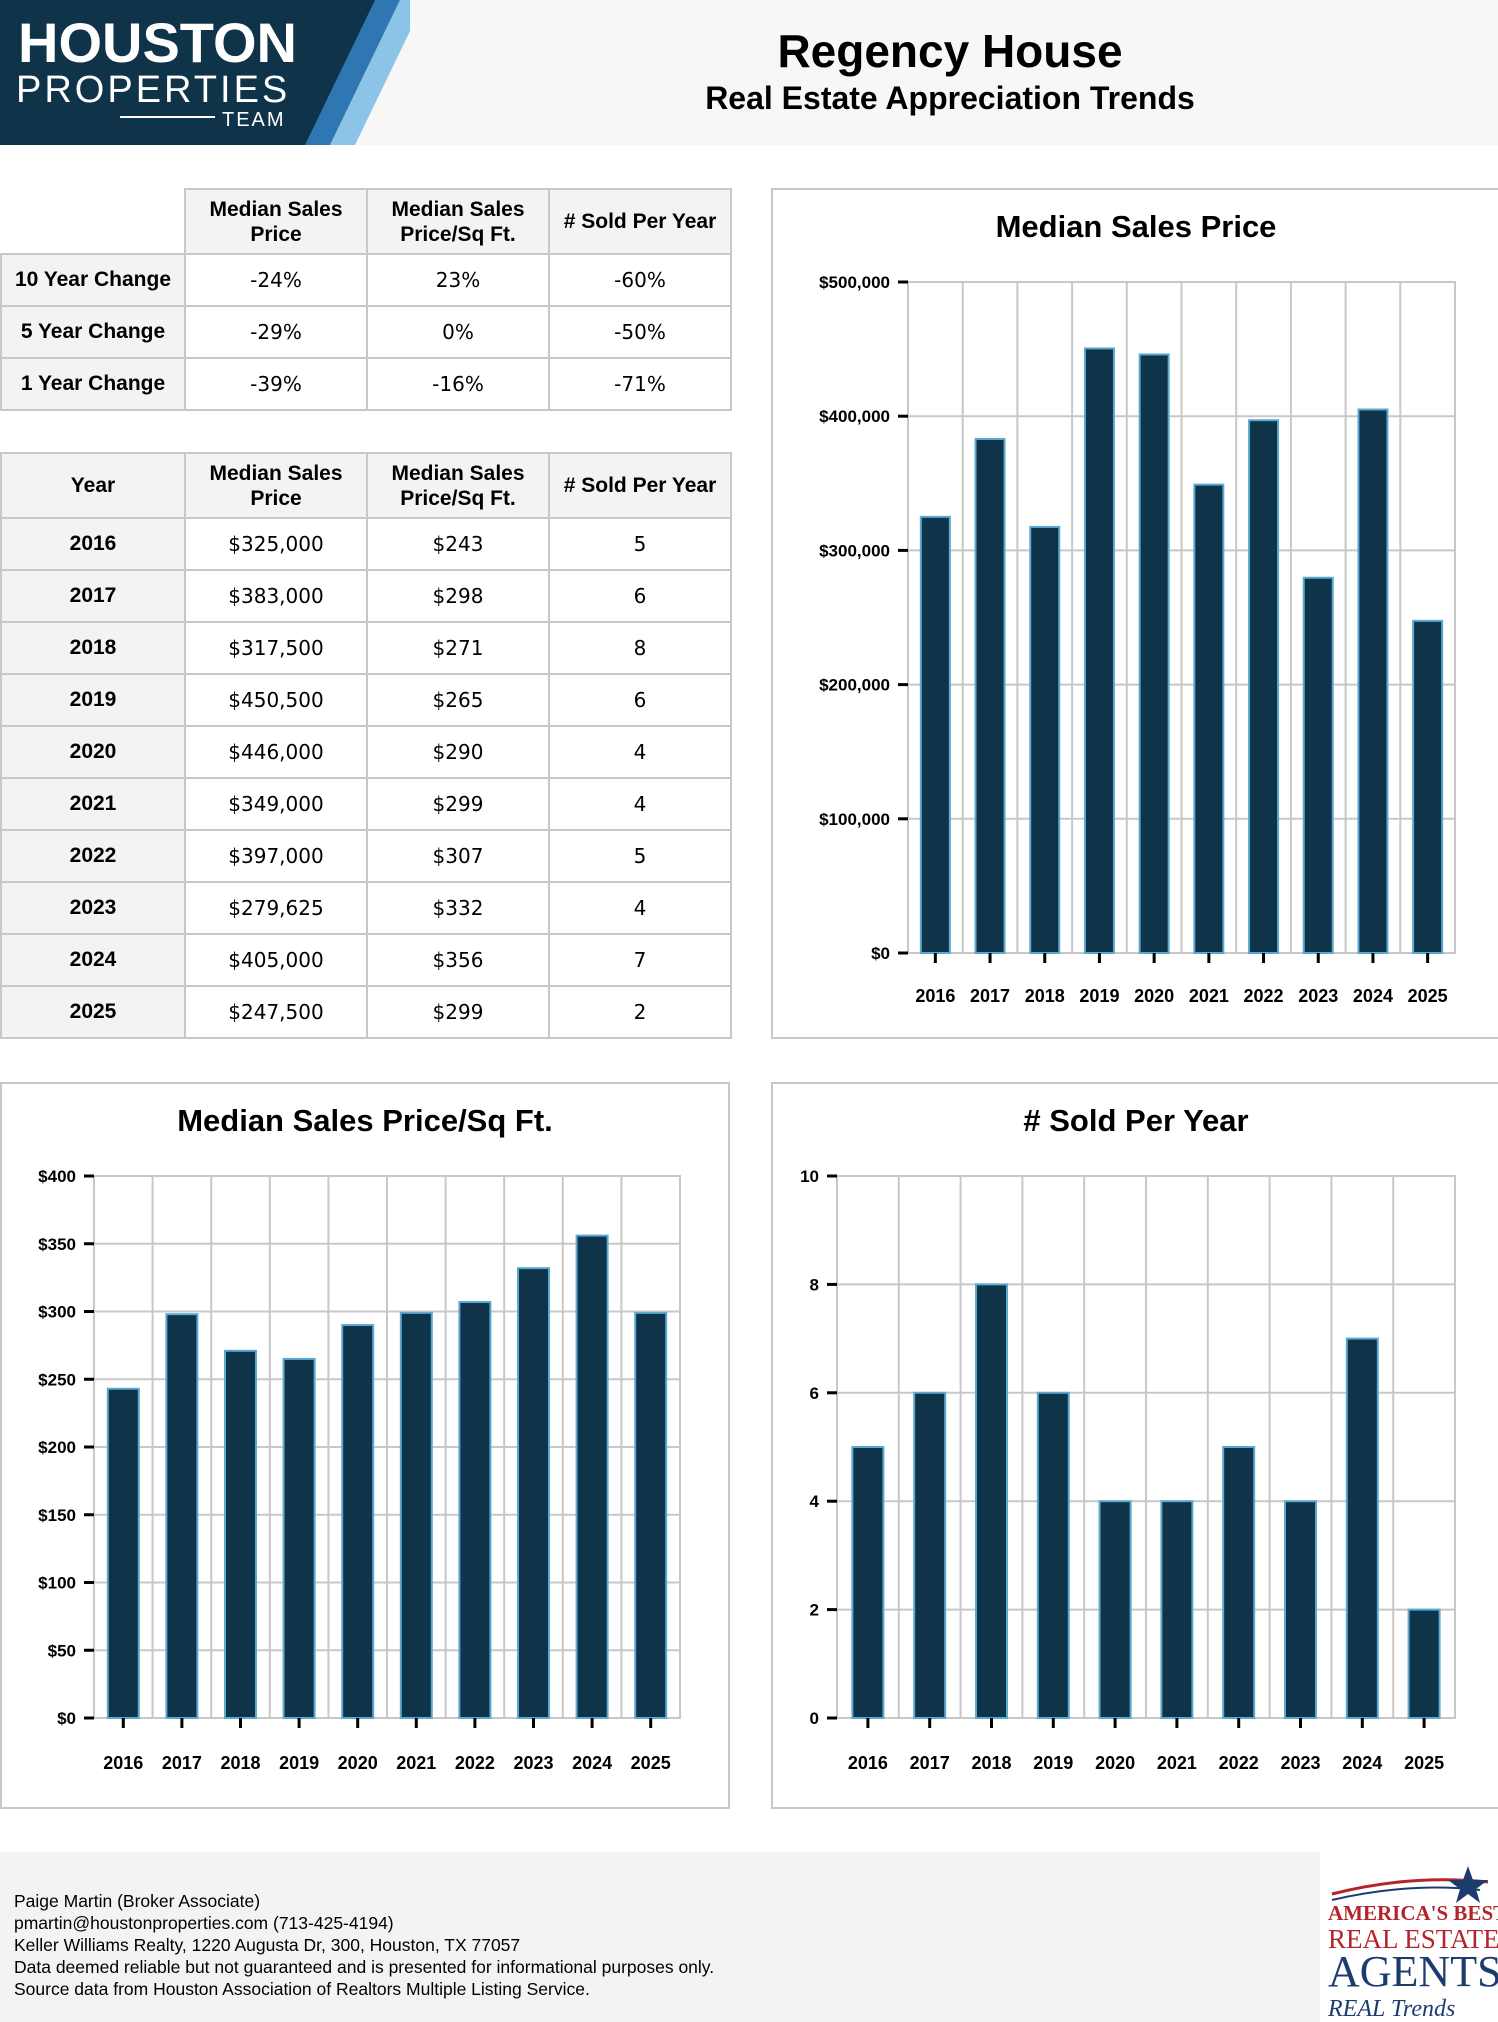 The image size is (1498, 2022). What do you see at coordinates (930, 1555) in the screenshot?
I see `bar-2017` at bounding box center [930, 1555].